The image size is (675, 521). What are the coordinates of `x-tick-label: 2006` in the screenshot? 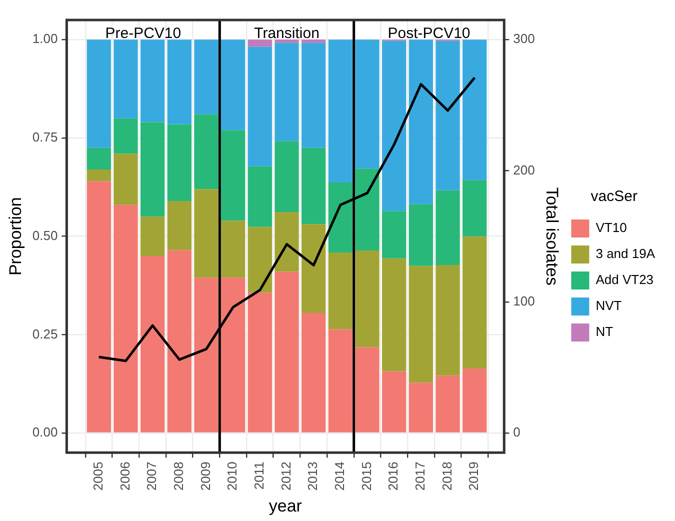 It's located at (124, 476).